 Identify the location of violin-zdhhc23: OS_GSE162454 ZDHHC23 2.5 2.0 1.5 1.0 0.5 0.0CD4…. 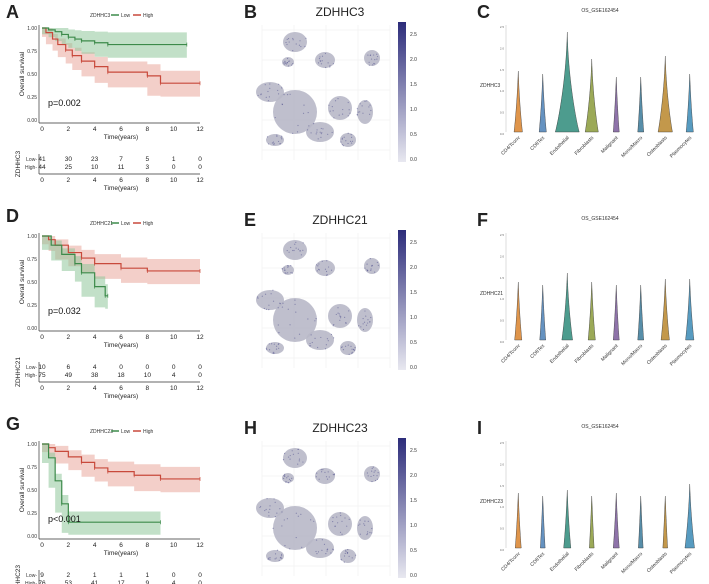
(587, 499).